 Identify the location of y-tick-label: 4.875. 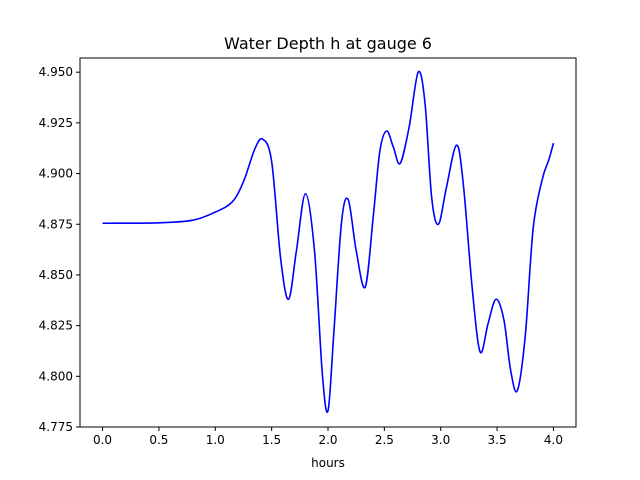
(56, 224).